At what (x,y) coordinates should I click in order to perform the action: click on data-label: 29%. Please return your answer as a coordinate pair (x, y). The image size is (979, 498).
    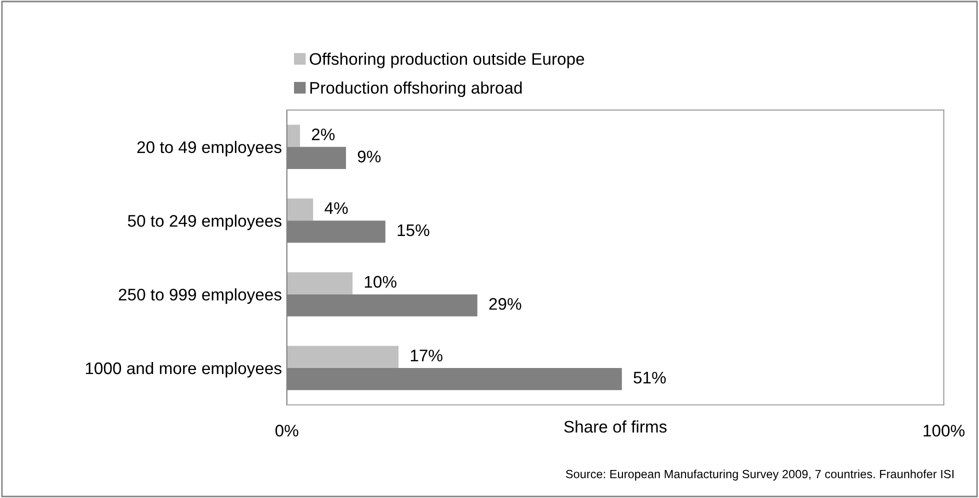
    Looking at the image, I should click on (505, 304).